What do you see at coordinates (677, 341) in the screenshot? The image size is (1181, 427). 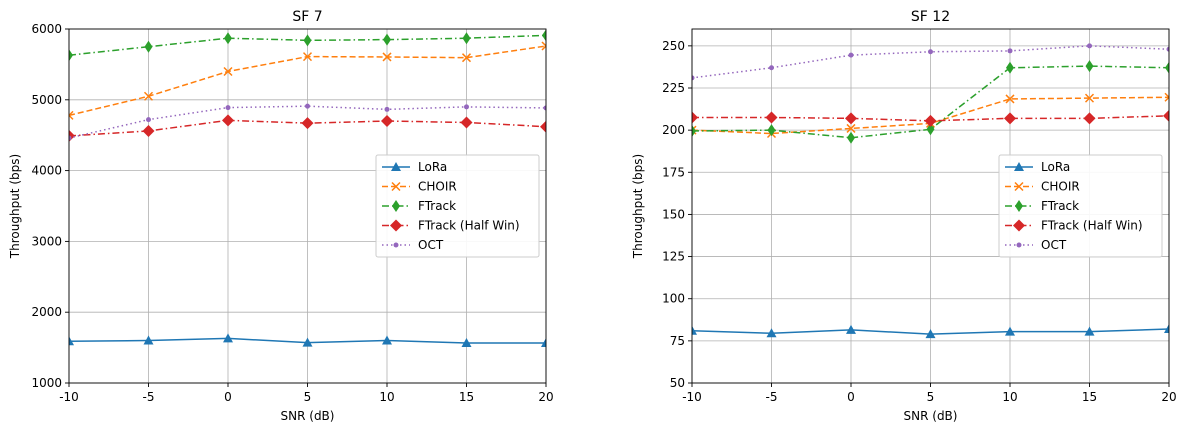 I see `y-tick-label: 75` at bounding box center [677, 341].